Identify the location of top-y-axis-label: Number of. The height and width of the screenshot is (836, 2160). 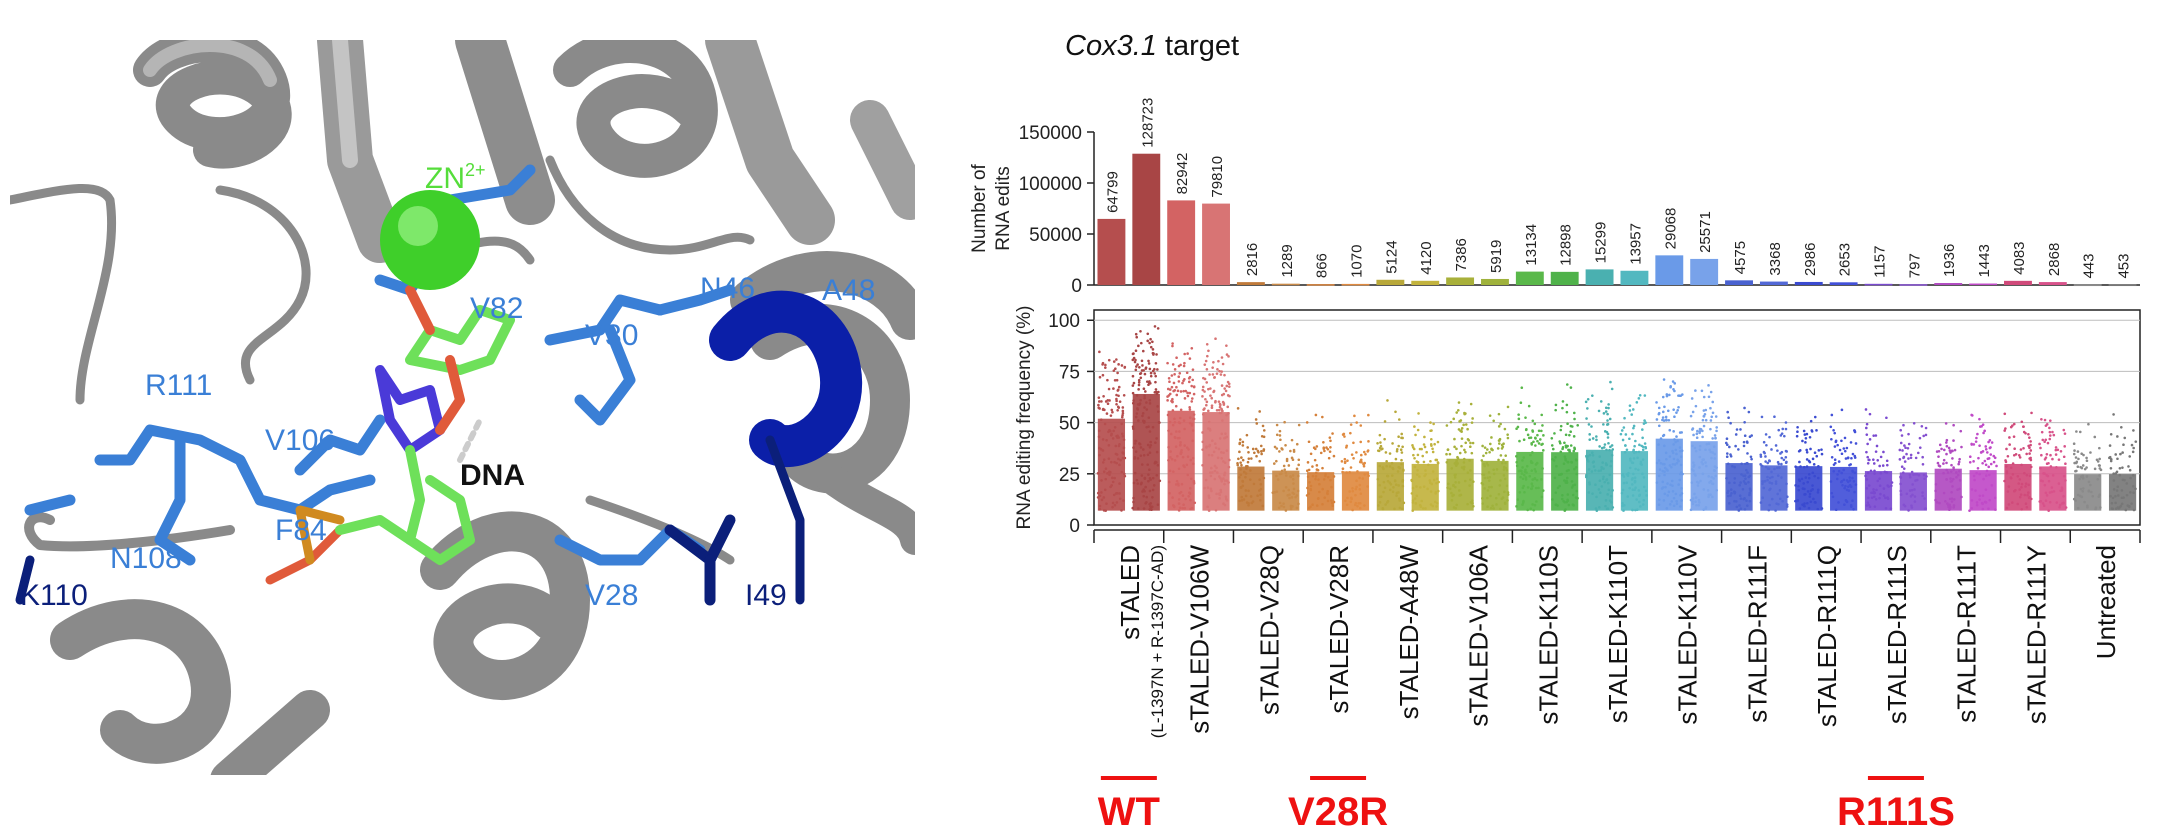
(979, 207).